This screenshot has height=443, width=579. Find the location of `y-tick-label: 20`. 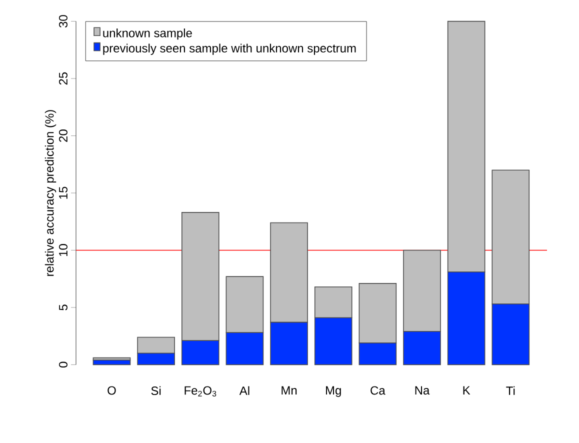

y-tick-label: 20 is located at coordinates (63, 136).